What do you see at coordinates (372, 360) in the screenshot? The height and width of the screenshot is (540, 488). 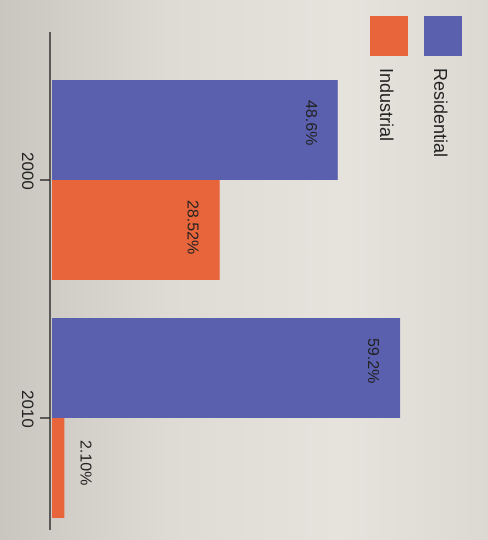 I see `bar-value-label: 59.2%` at bounding box center [372, 360].